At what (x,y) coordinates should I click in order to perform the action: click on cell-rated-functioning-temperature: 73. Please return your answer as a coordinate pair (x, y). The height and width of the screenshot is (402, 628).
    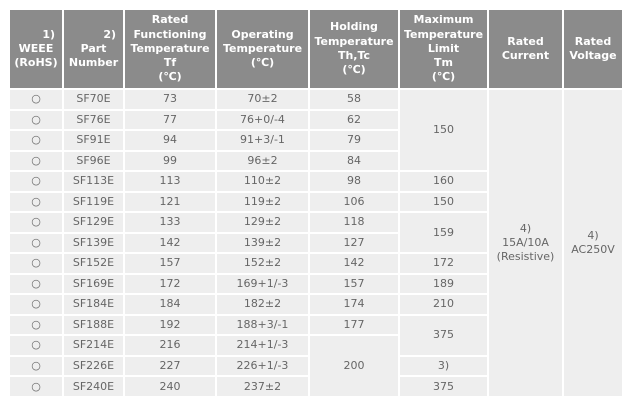
    Looking at the image, I should click on (170, 99).